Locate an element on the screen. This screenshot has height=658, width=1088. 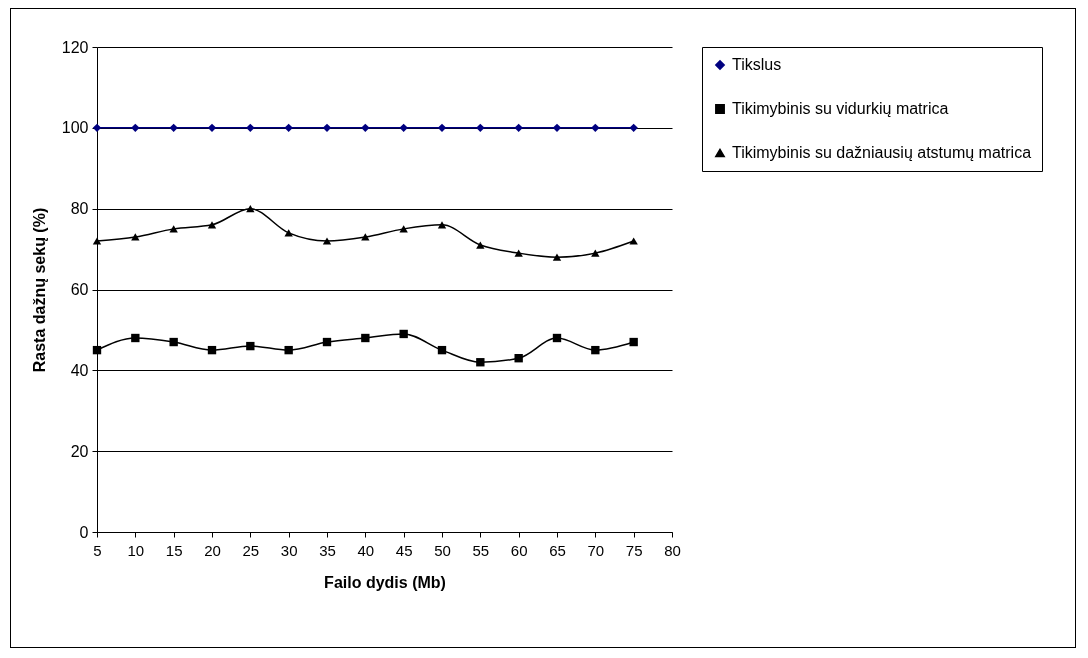
x-tick-label: 70 is located at coordinates (596, 550).